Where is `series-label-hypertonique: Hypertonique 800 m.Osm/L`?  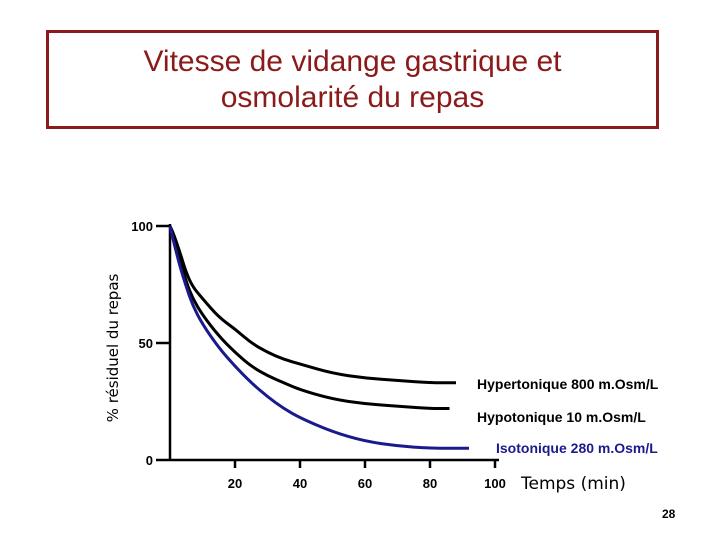
series-label-hypertonique: Hypertonique 800 m.Osm/L is located at coordinates (568, 384).